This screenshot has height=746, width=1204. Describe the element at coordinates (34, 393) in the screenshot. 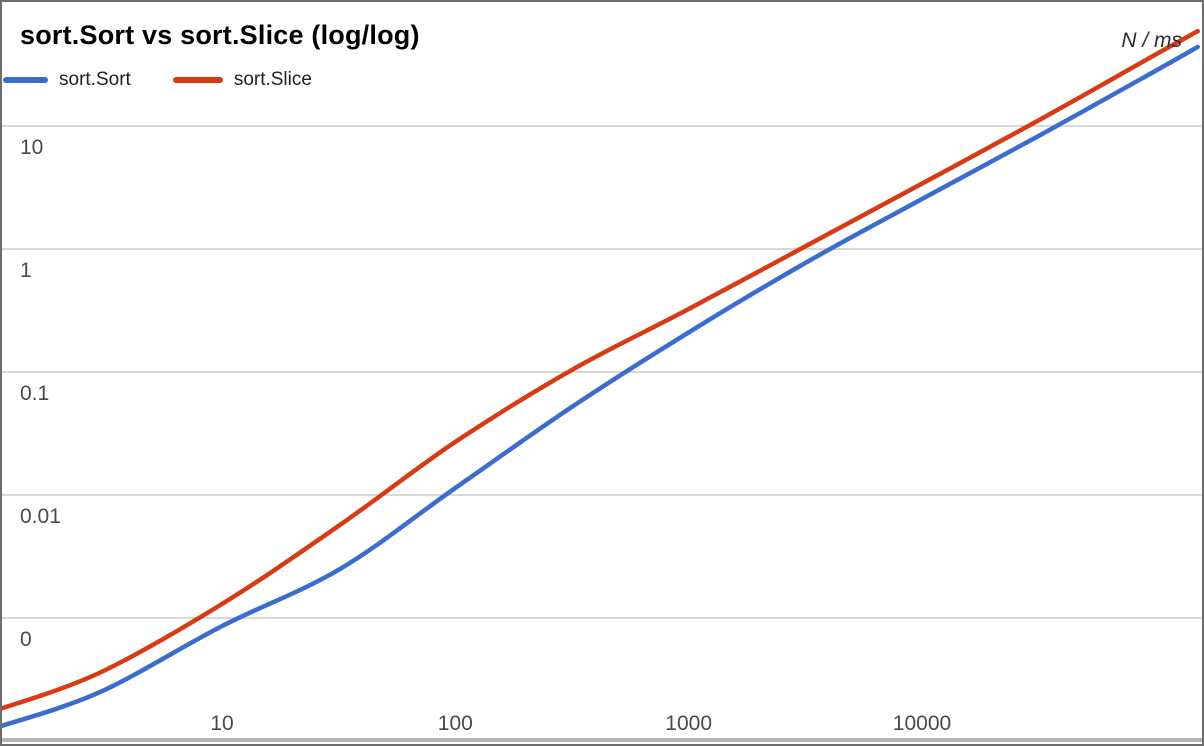

I see `y-tick-label: 0.1` at that location.